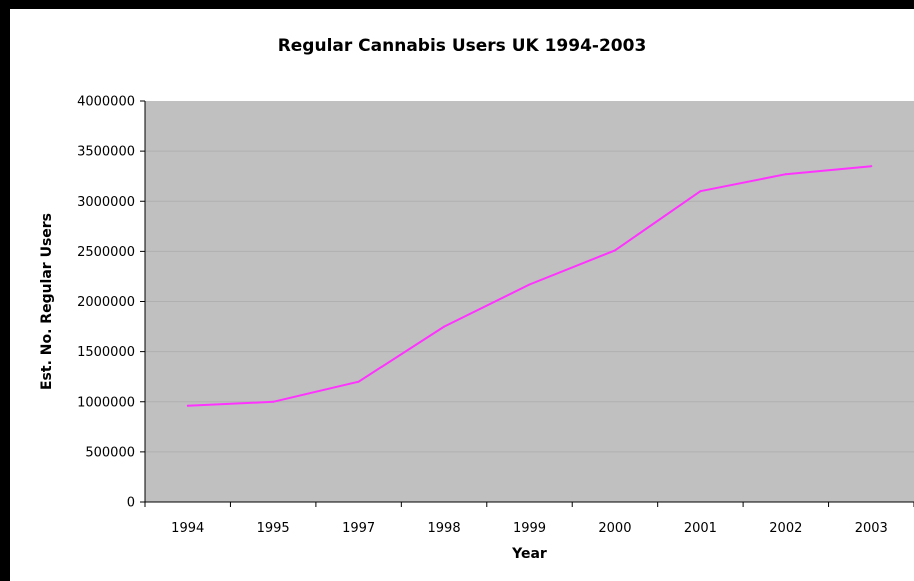  What do you see at coordinates (106, 202) in the screenshot?
I see `y-tick-label: 3000000` at bounding box center [106, 202].